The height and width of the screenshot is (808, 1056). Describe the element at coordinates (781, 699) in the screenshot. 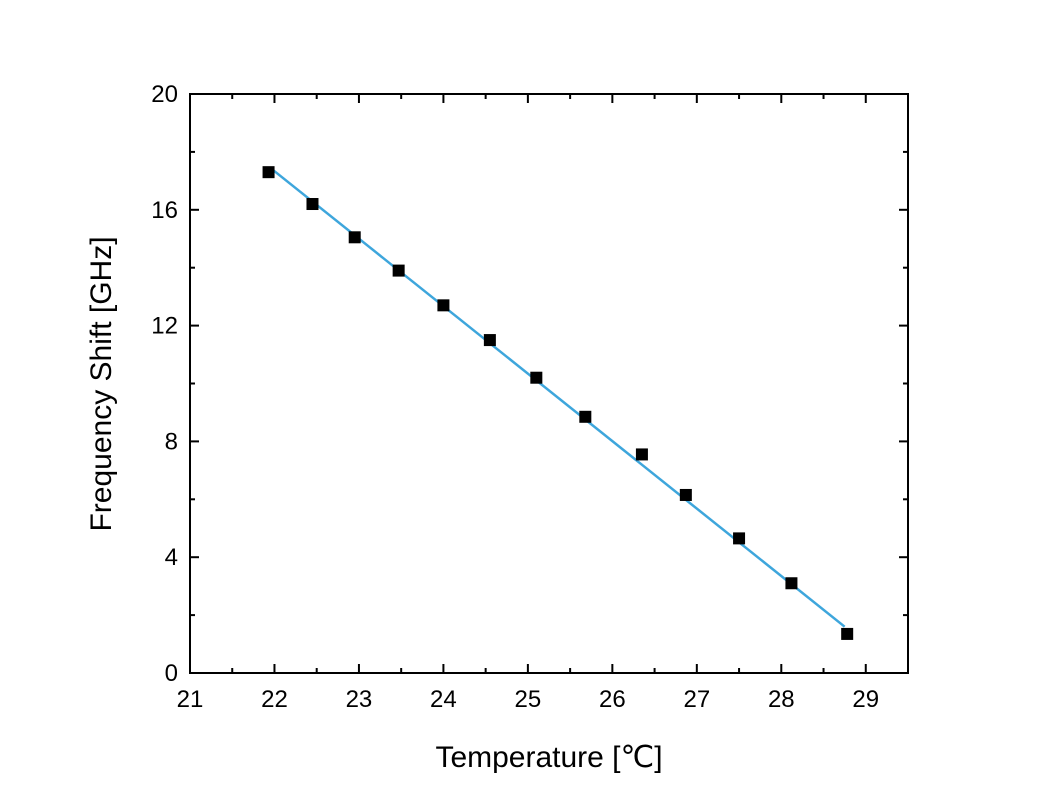

I see `x-tick-label: 28` at that location.